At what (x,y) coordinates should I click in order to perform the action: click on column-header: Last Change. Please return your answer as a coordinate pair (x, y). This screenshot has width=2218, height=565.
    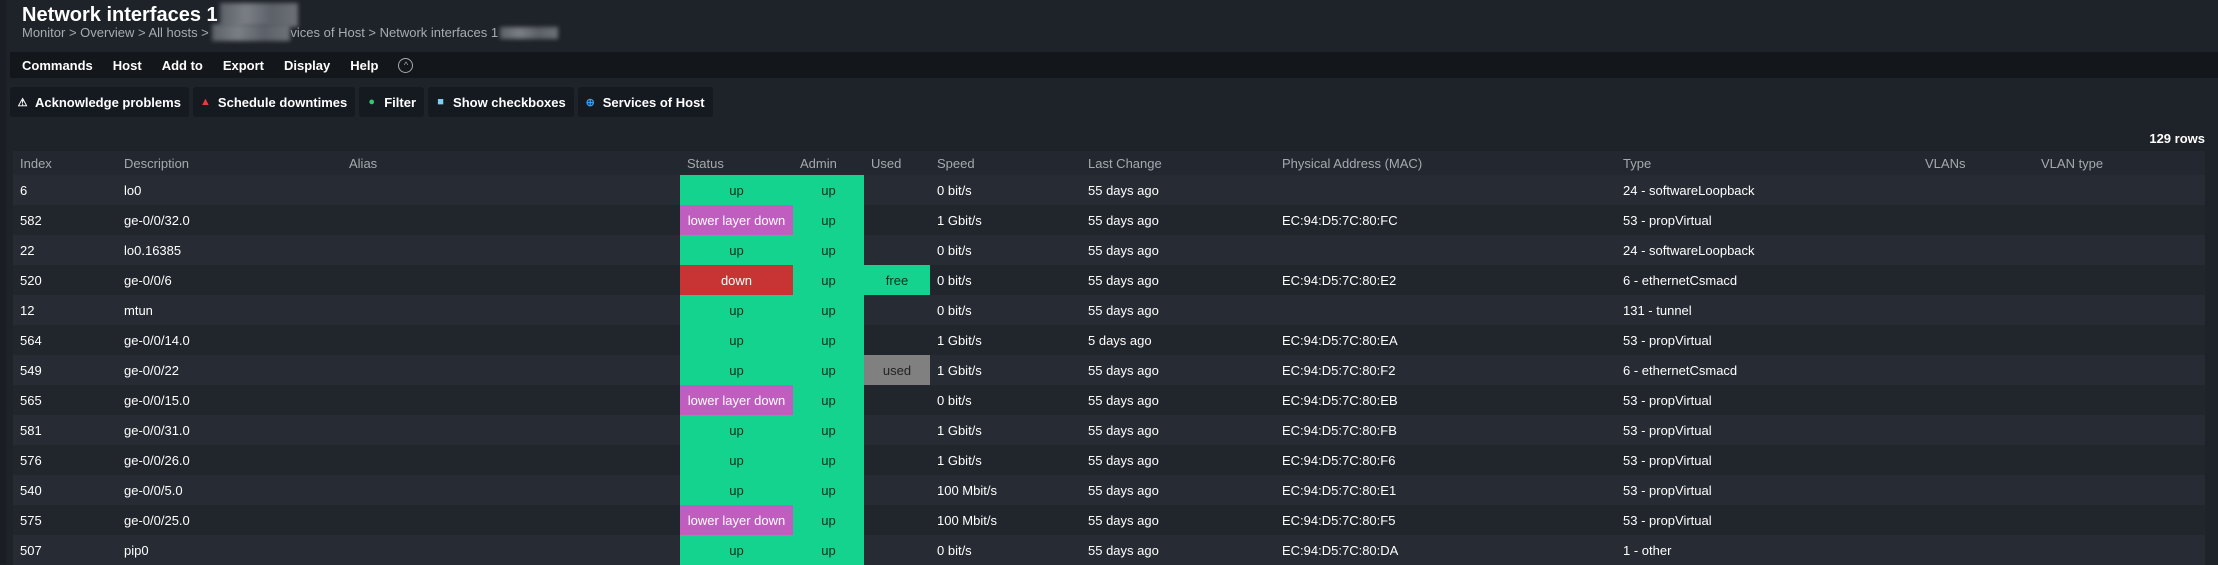
    Looking at the image, I should click on (1178, 163).